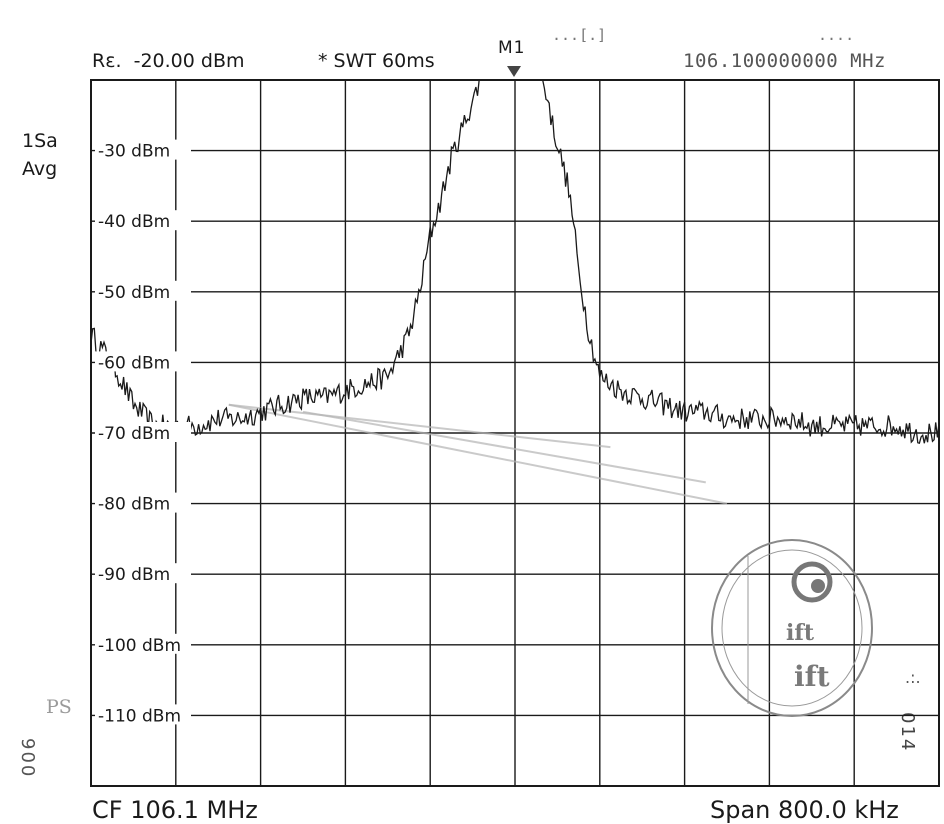 The image size is (944, 824). Describe the element at coordinates (134, 293) in the screenshot. I see `y-tick-label: -50 dBm` at that location.